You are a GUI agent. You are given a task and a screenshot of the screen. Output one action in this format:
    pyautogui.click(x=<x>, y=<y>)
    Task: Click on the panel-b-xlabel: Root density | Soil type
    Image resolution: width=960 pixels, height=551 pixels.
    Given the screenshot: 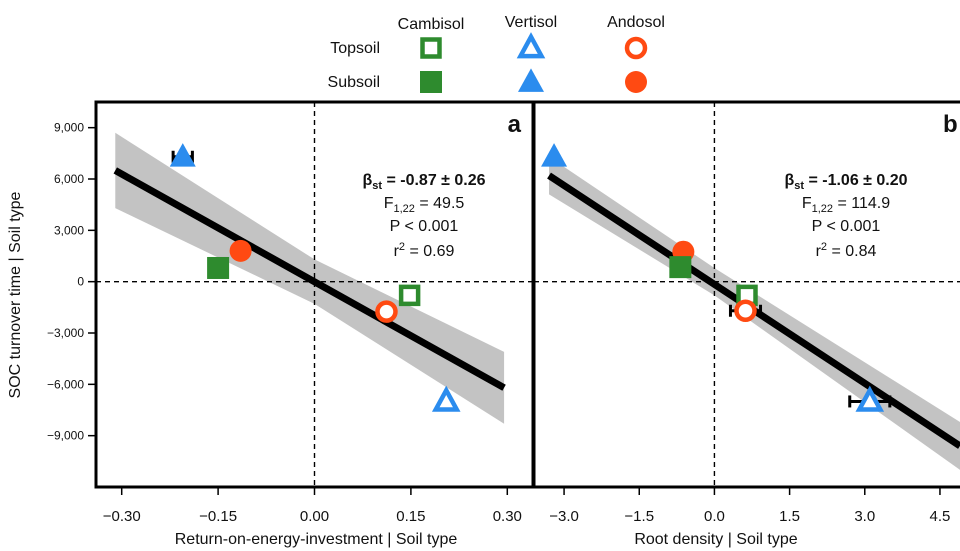 What is the action you would take?
    pyautogui.click(x=715, y=539)
    